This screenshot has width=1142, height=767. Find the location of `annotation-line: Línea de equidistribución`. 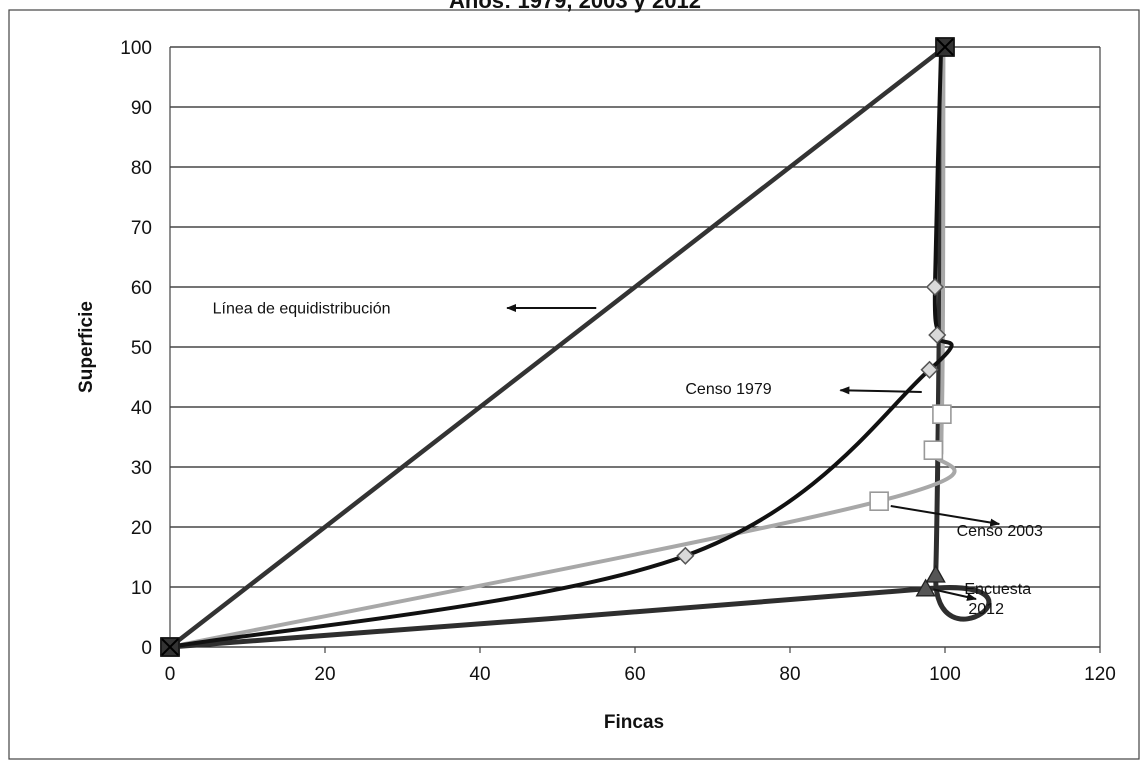

annotation-line: Línea de equidistribución is located at coordinates (302, 308).